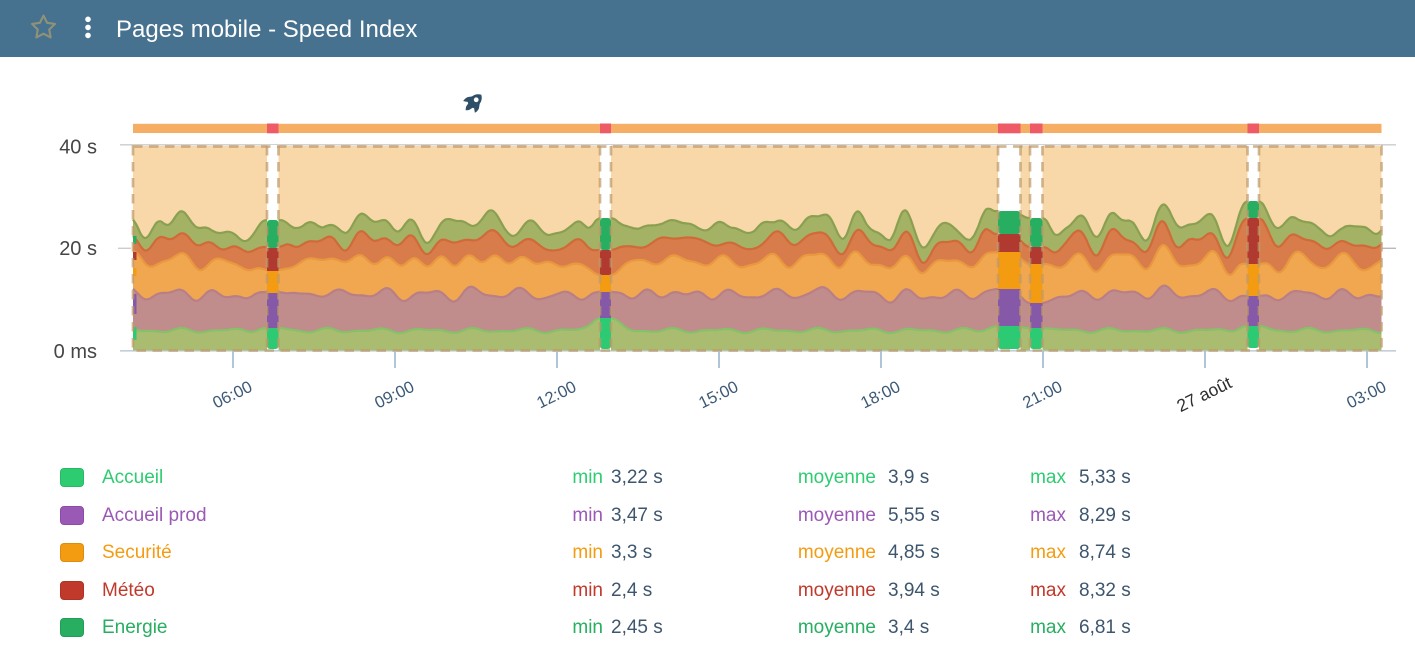 This screenshot has height=655, width=1415. I want to click on svg-text: 0 ms, so click(75, 352).